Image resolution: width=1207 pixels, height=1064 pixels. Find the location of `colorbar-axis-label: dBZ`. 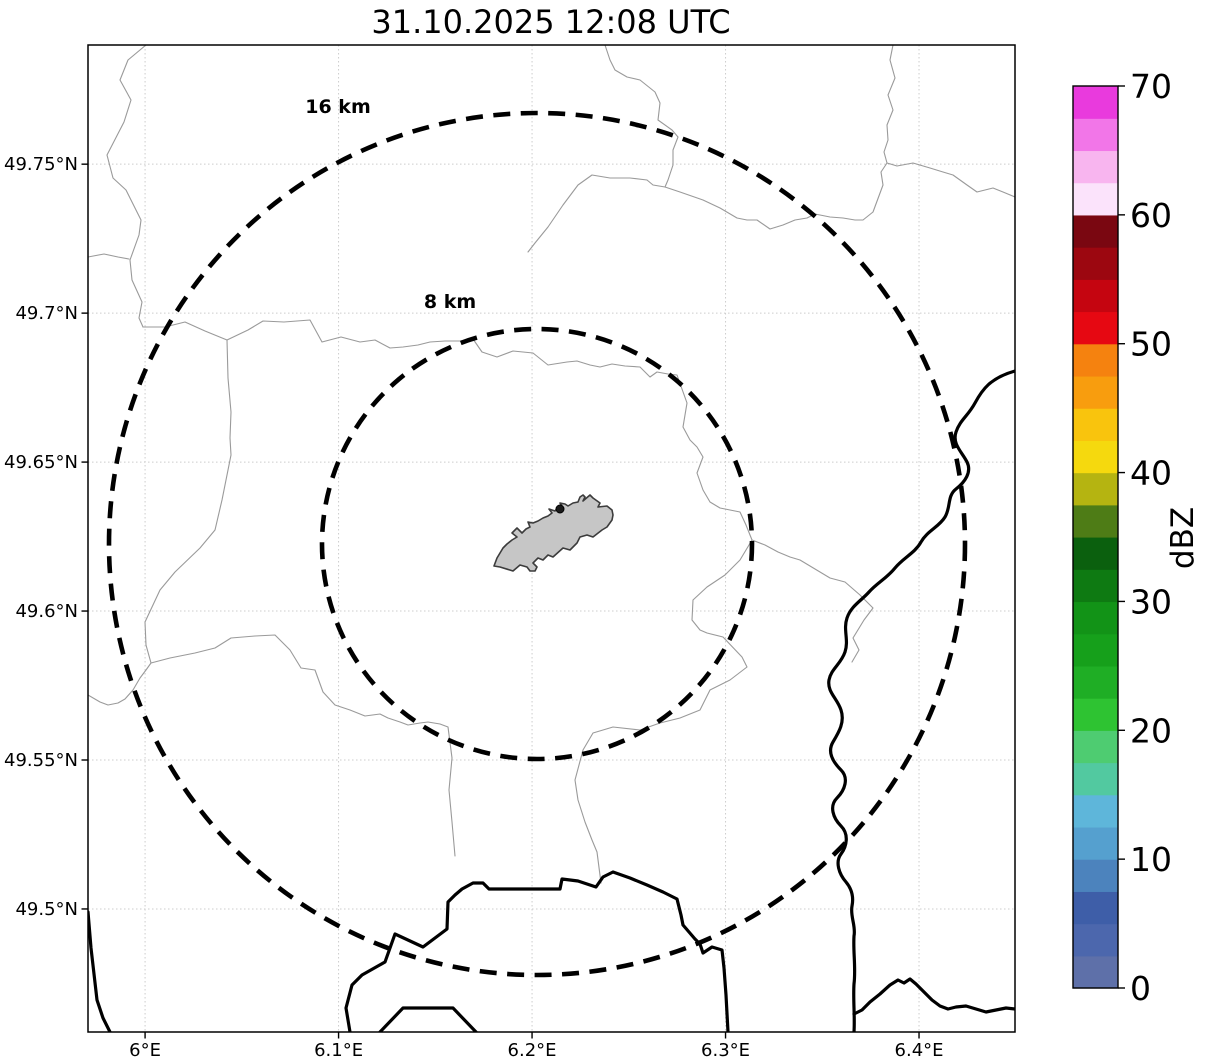

colorbar-axis-label: dBZ is located at coordinates (1183, 538).